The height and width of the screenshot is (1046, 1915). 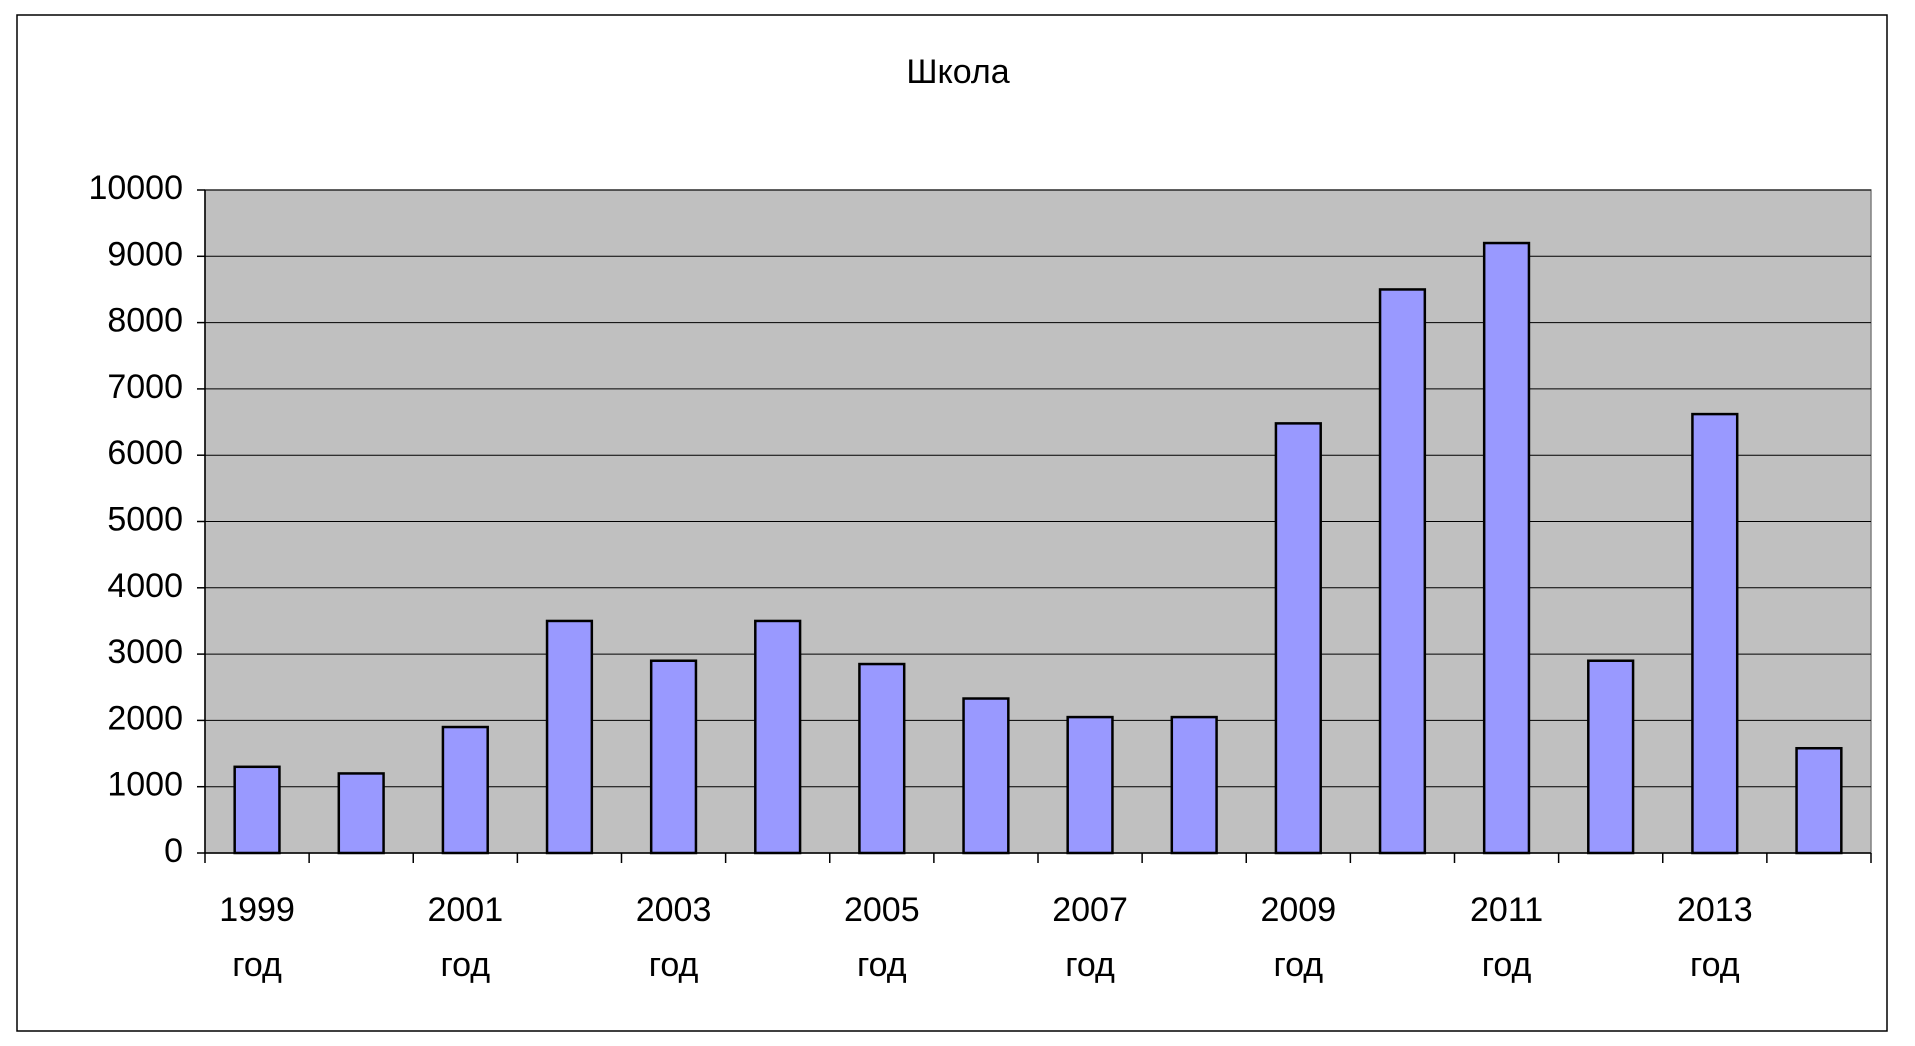 What do you see at coordinates (257, 937) in the screenshot?
I see `x-tick-label: 1999 год` at bounding box center [257, 937].